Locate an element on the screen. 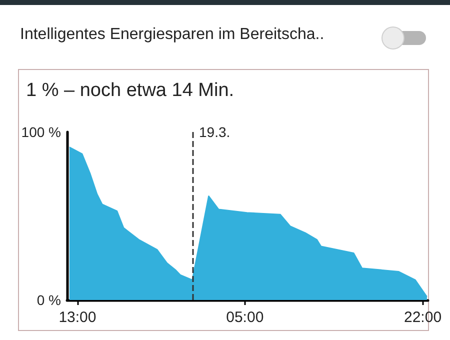 This screenshot has width=450, height=340. y-tick-label: 0 % is located at coordinates (48, 300).